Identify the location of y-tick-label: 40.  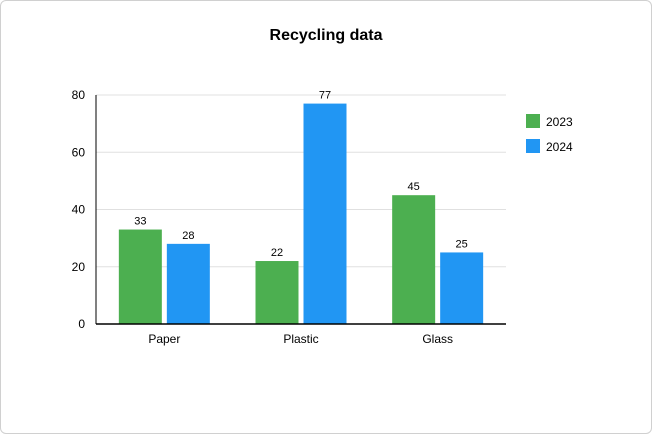
(79, 210).